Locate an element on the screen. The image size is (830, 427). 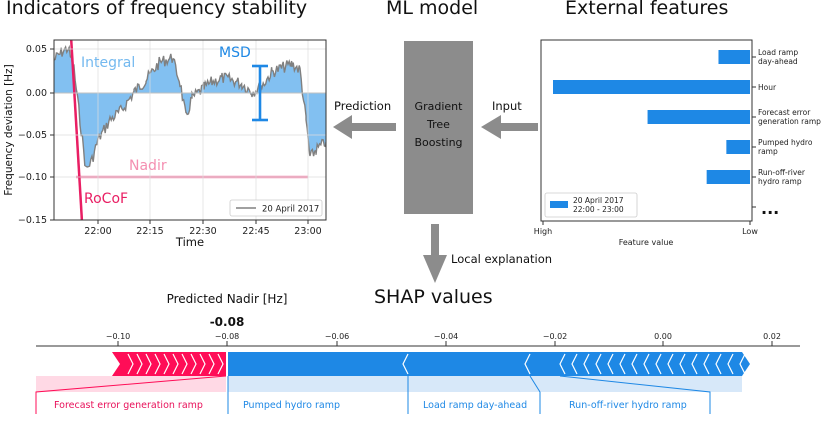
left-grid is located at coordinates (190, 130).